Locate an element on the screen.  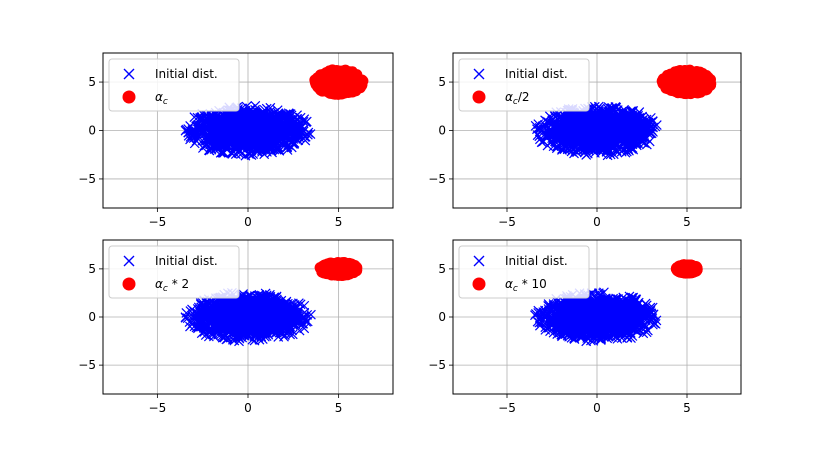
legend-label: αc * 2 is located at coordinates (172, 285).